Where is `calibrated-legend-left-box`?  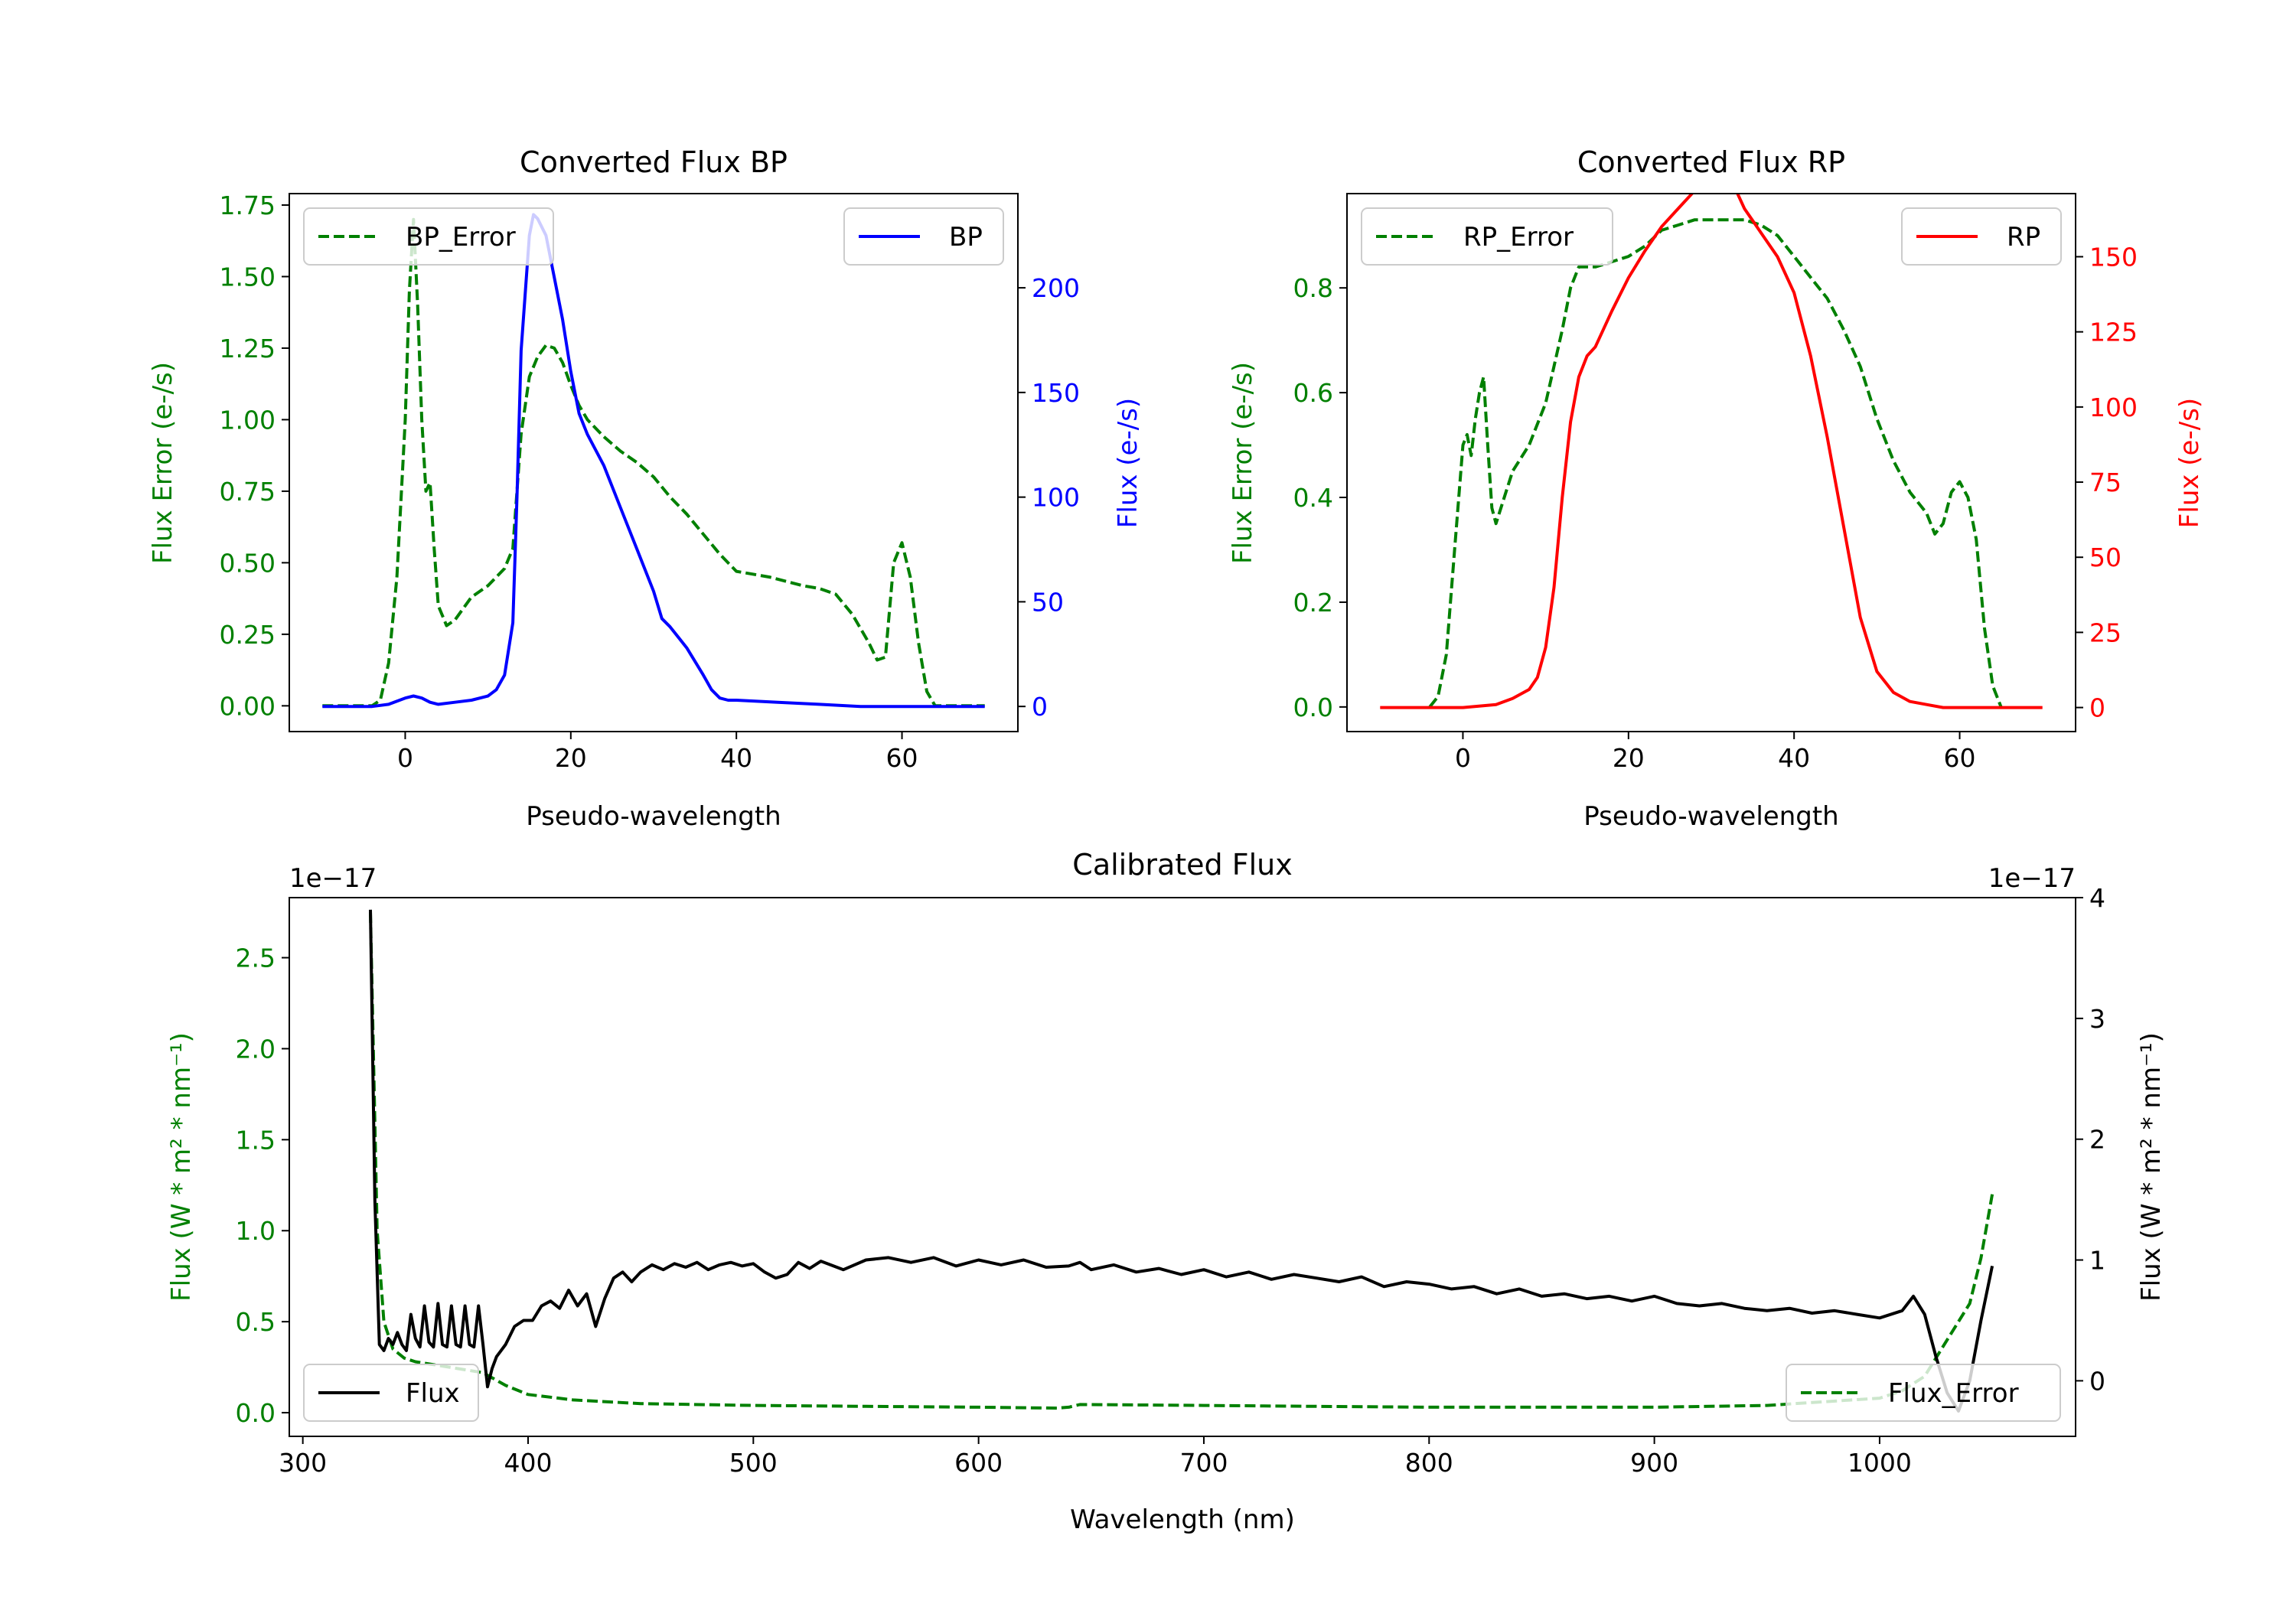 calibrated-legend-left-box is located at coordinates (391, 1393).